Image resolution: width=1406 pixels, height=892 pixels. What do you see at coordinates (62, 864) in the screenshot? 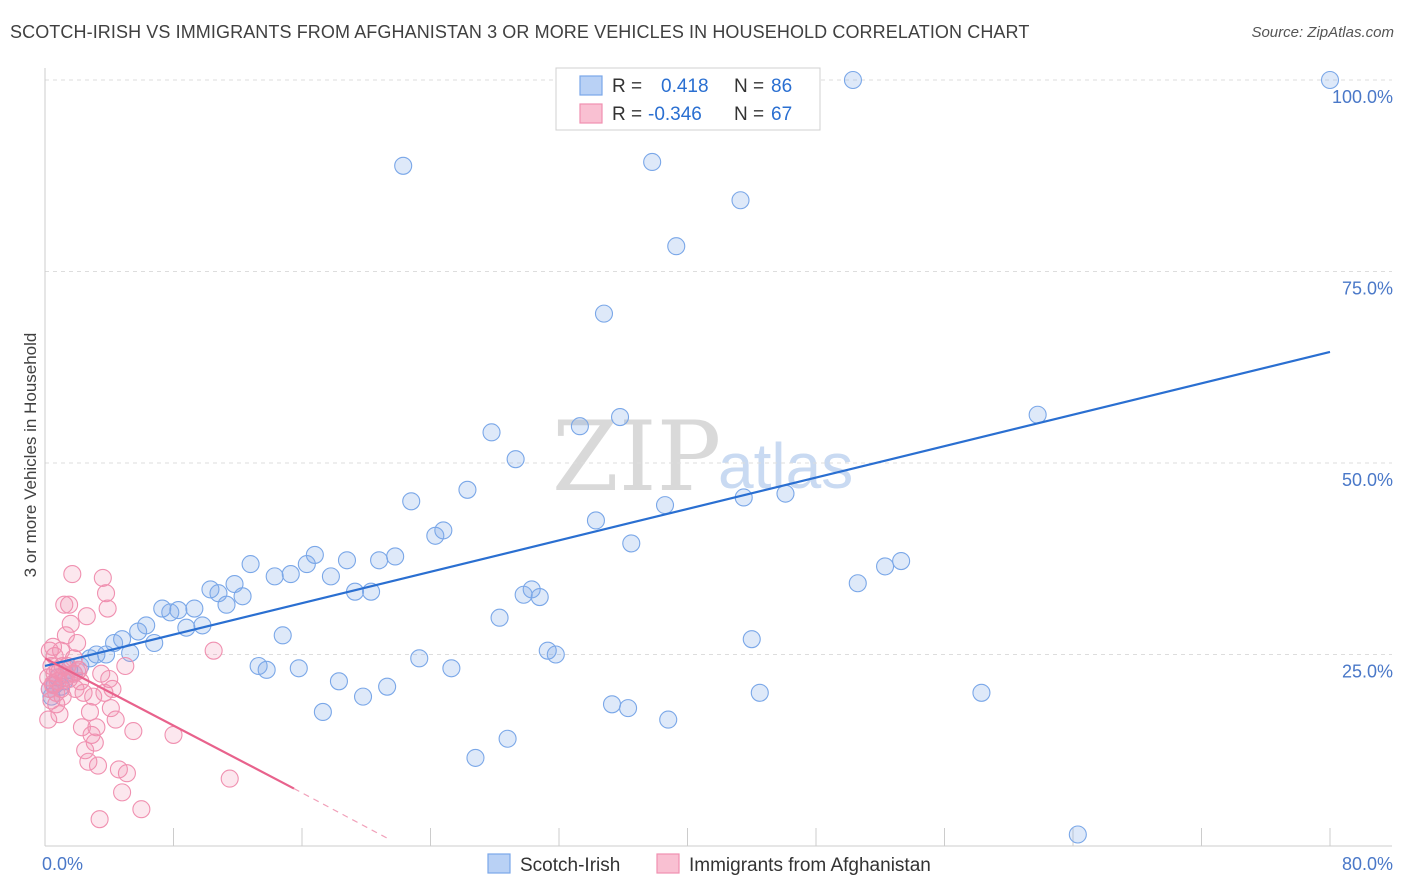
I see `x-tick-label-min: 0.0%` at bounding box center [62, 864].